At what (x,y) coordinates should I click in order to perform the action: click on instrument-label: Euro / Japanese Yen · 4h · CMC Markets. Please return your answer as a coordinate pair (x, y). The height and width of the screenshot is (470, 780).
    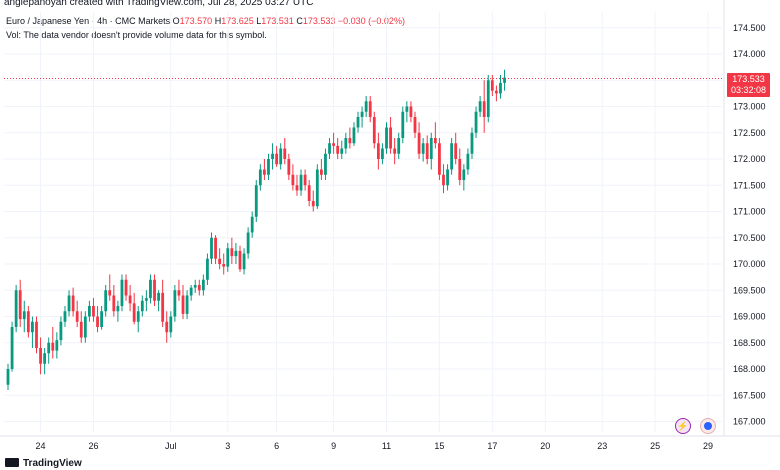
    Looking at the image, I should click on (88, 21).